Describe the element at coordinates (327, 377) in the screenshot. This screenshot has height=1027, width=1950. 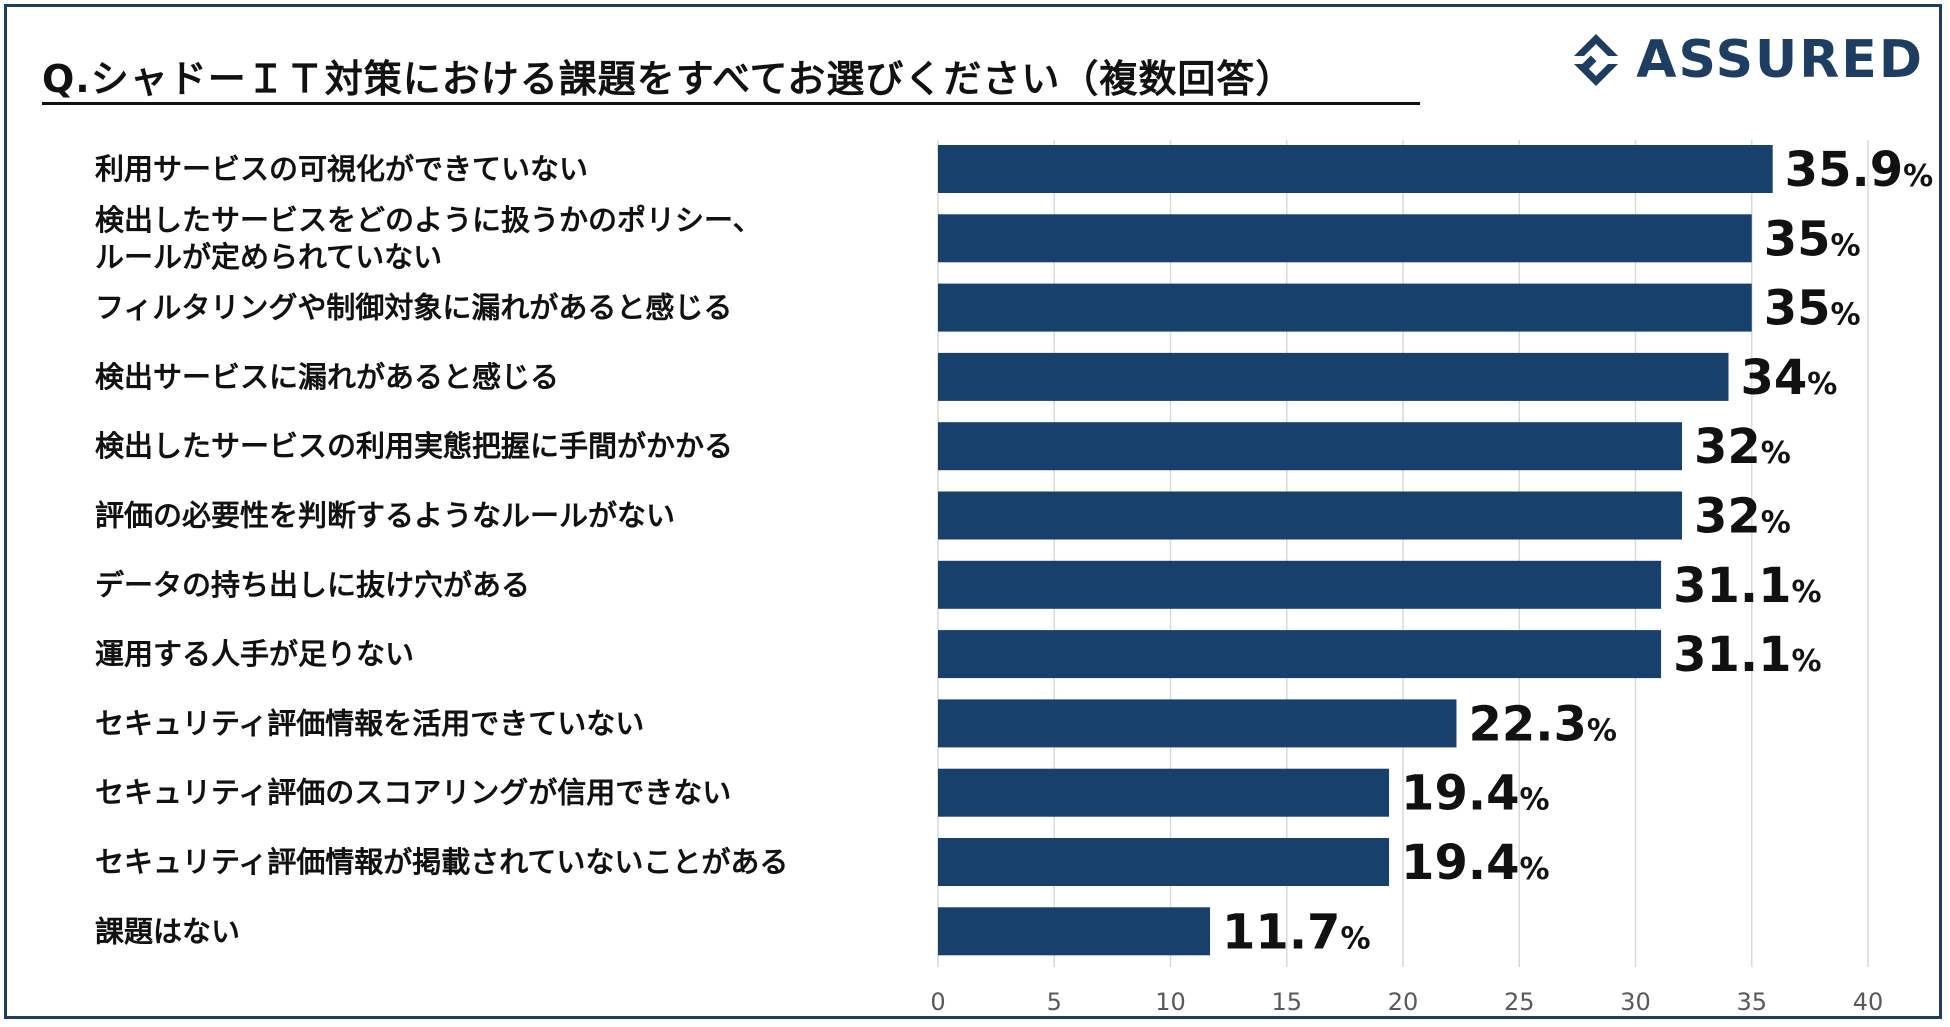
I see `category-label: 検出サービスに漏れがあると感じる` at that location.